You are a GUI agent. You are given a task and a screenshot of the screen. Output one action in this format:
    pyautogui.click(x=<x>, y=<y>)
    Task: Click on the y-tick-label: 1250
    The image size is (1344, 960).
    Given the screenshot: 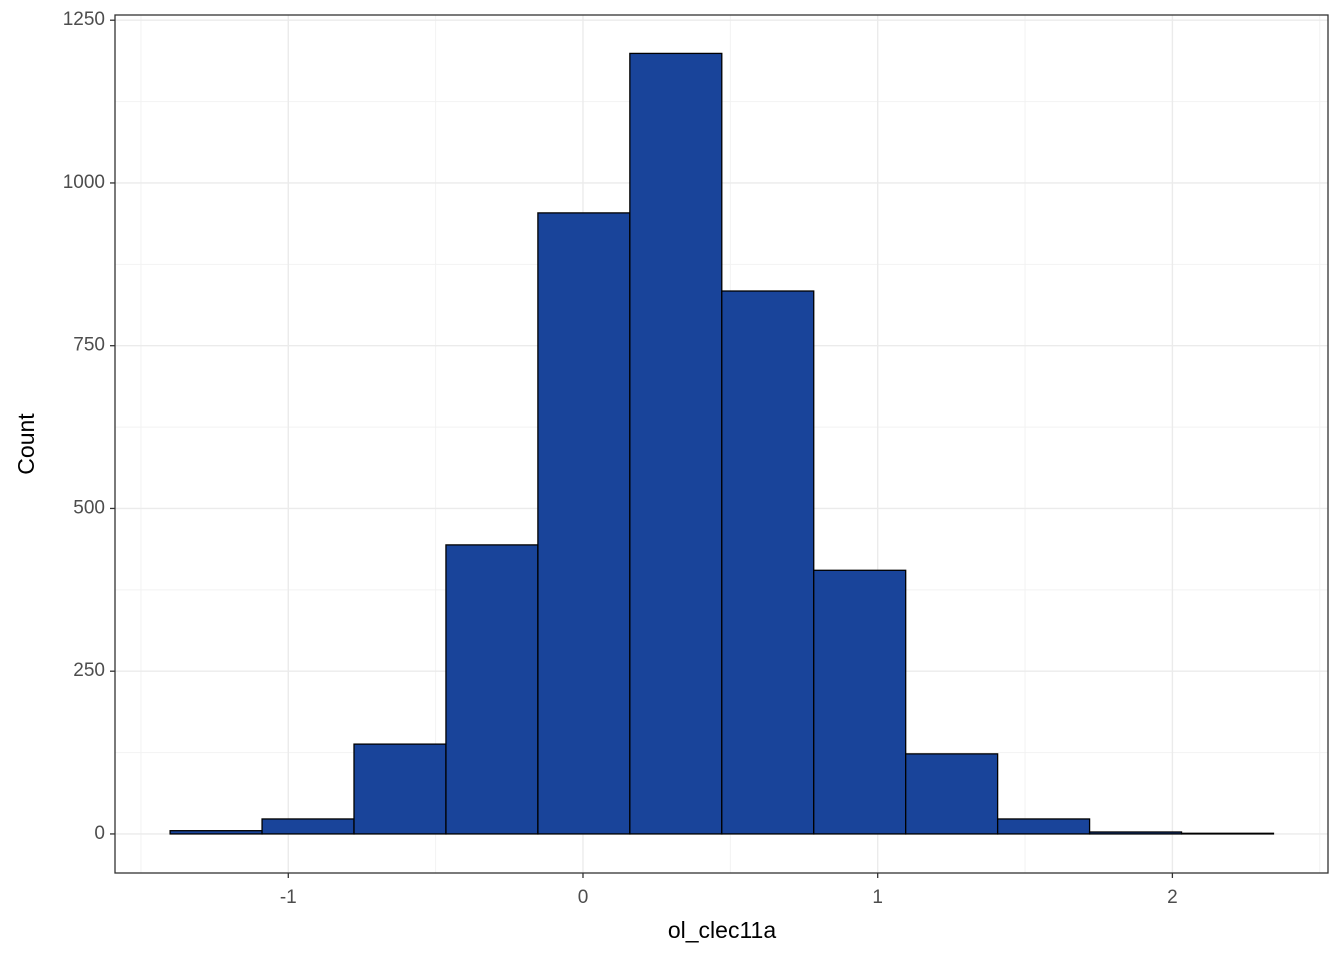 What is the action you would take?
    pyautogui.click(x=84, y=19)
    